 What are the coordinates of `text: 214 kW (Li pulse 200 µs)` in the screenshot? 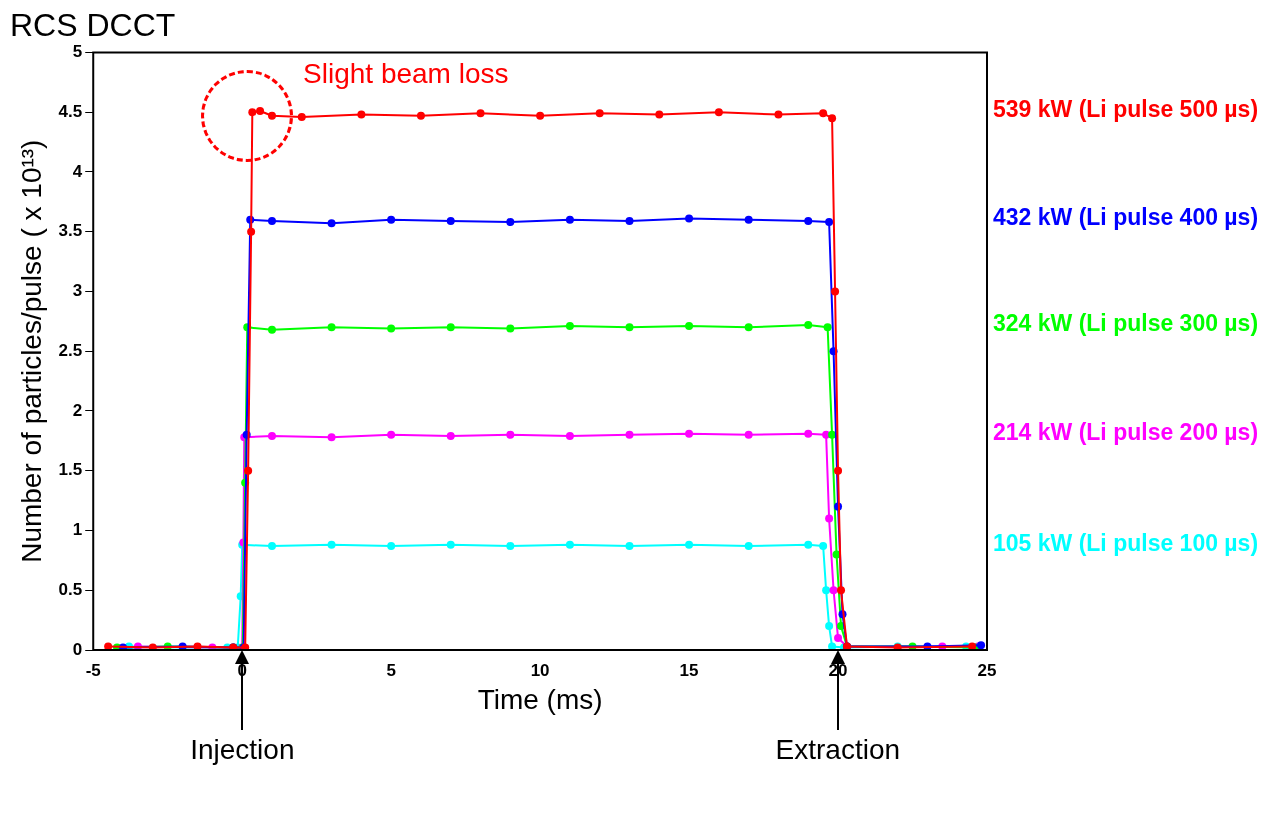 It's located at (1126, 432).